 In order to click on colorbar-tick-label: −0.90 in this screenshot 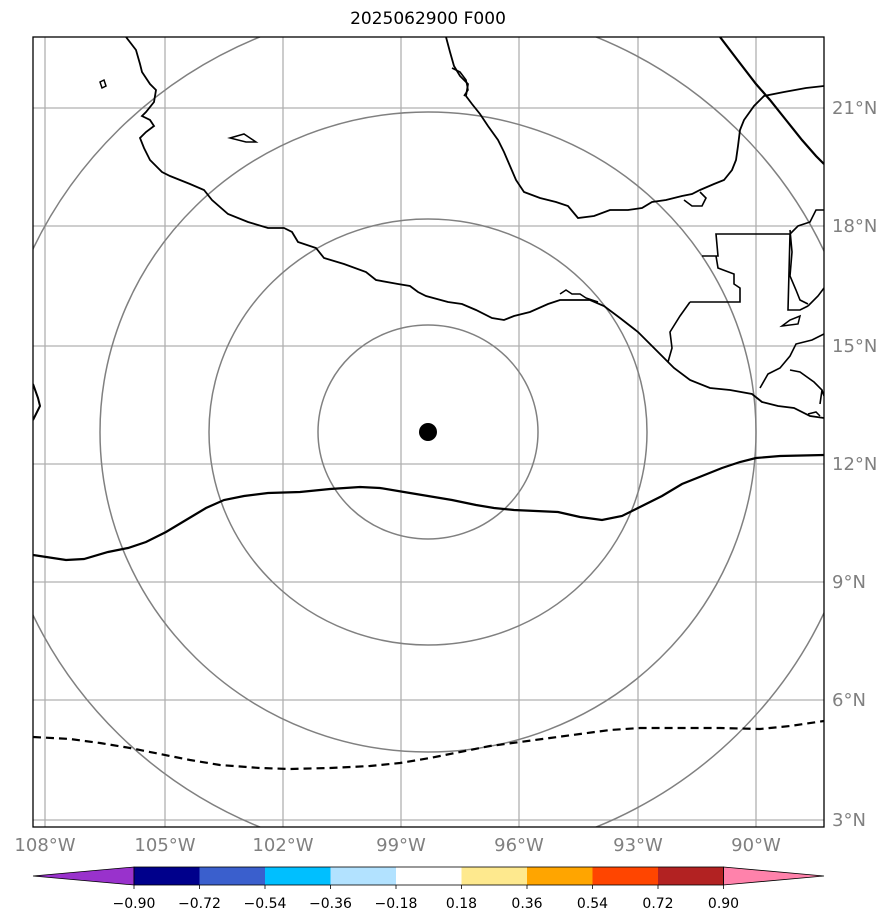, I will do `click(134, 904)`.